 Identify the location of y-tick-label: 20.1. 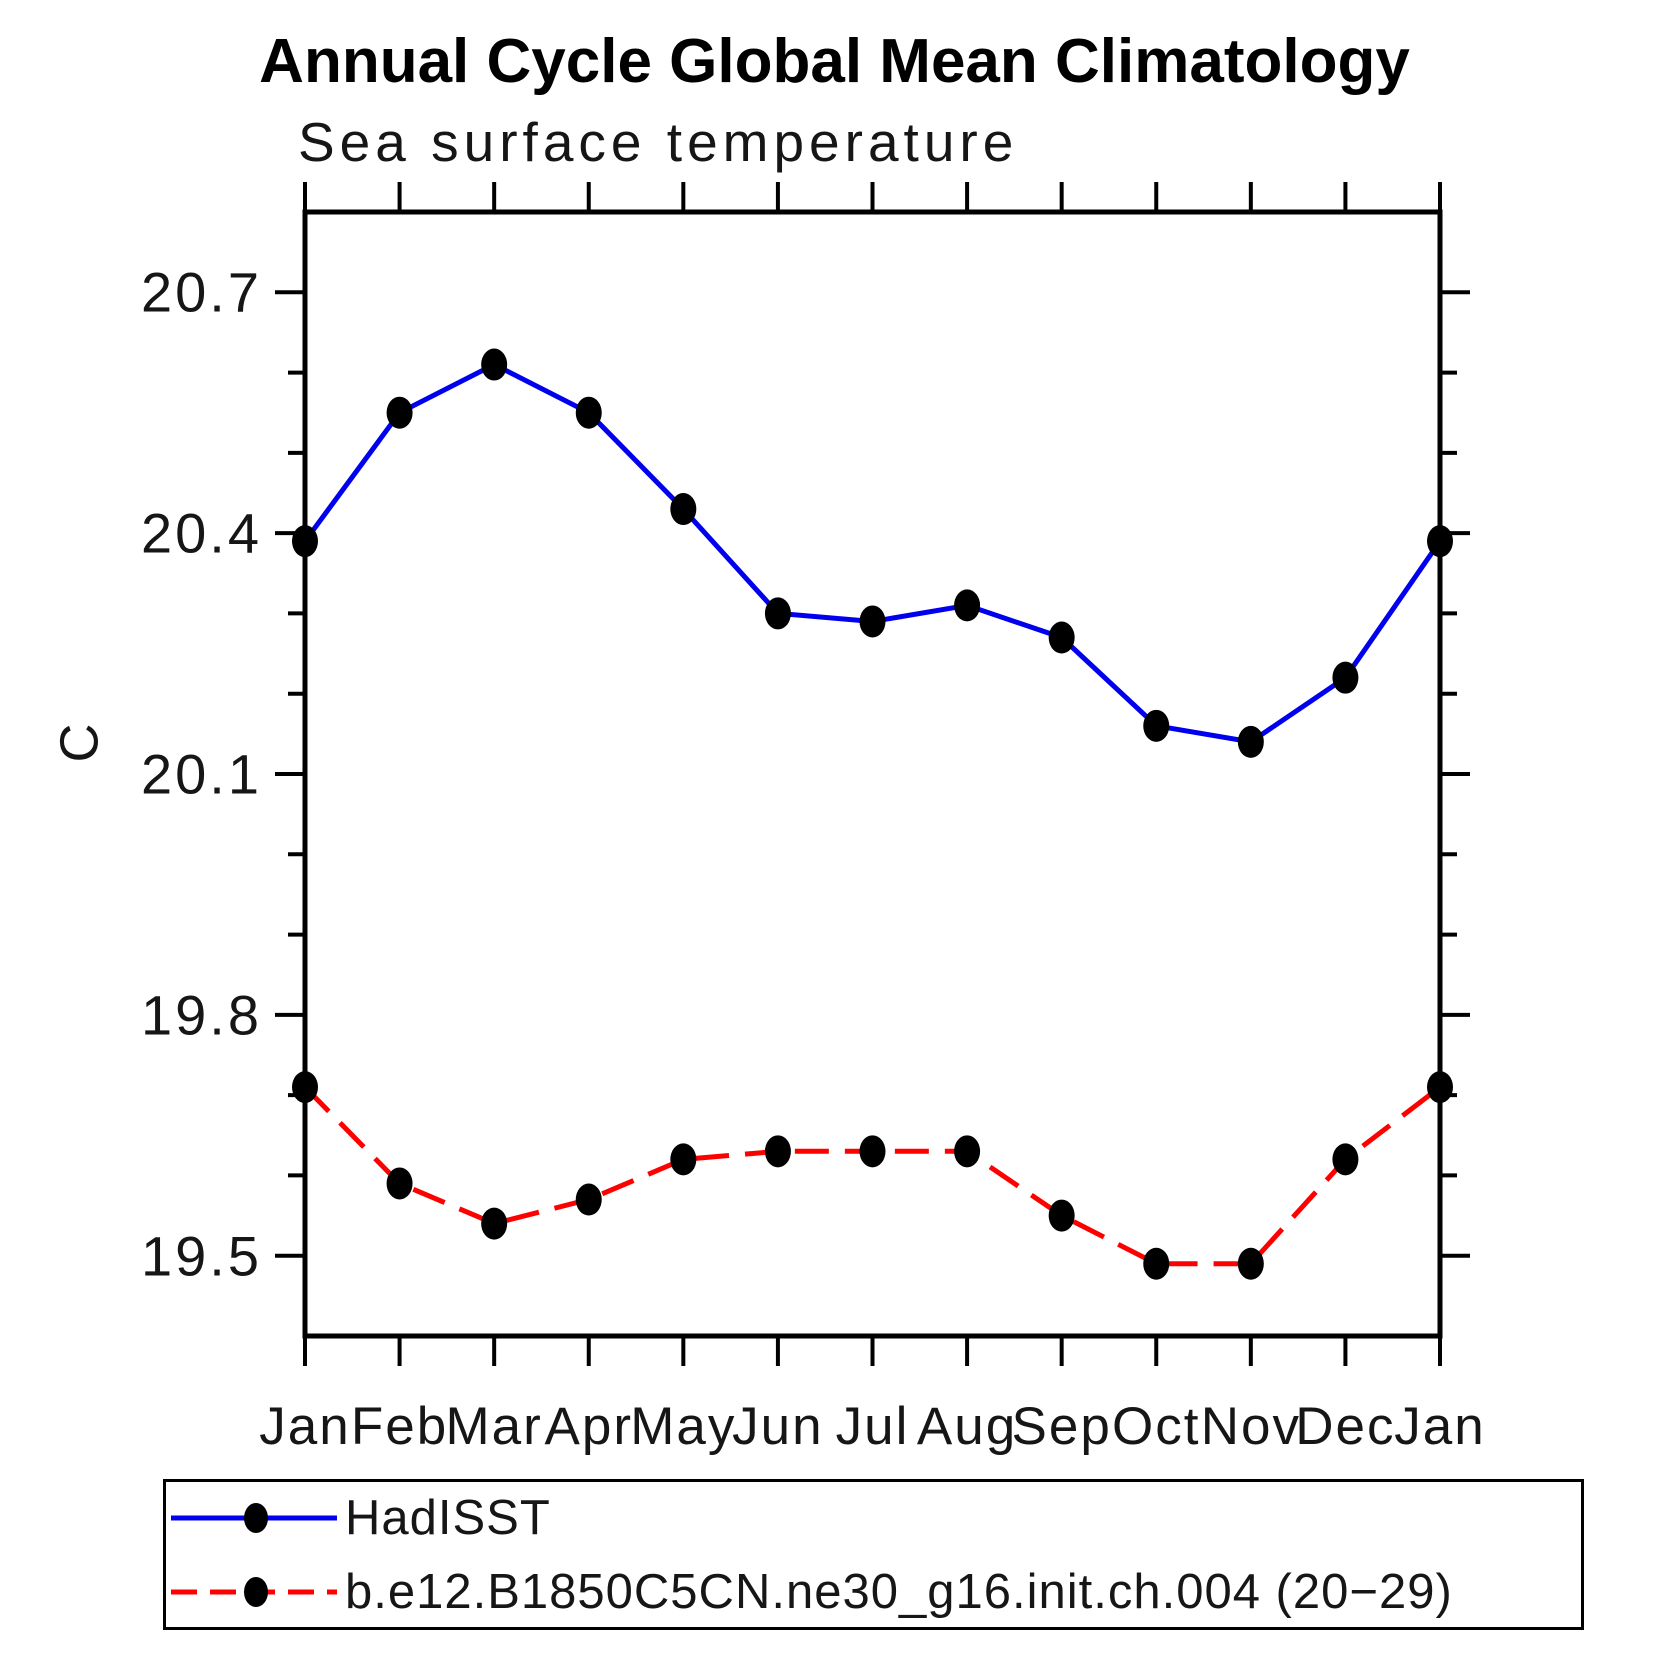
(201, 774).